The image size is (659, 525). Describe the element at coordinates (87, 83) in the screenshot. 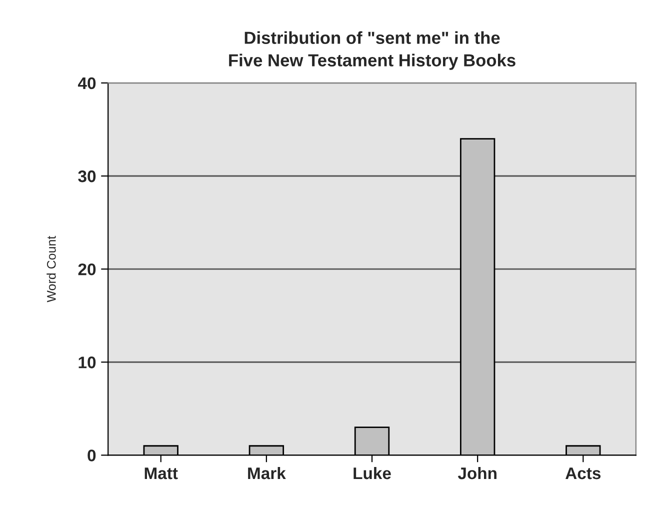

I see `y-tick-label: 40` at that location.